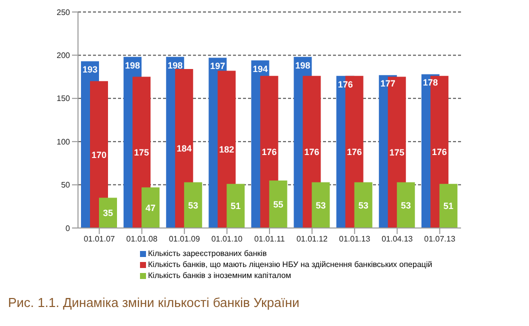  Describe the element at coordinates (63, 141) in the screenshot. I see `y-tick-label: 100` at that location.